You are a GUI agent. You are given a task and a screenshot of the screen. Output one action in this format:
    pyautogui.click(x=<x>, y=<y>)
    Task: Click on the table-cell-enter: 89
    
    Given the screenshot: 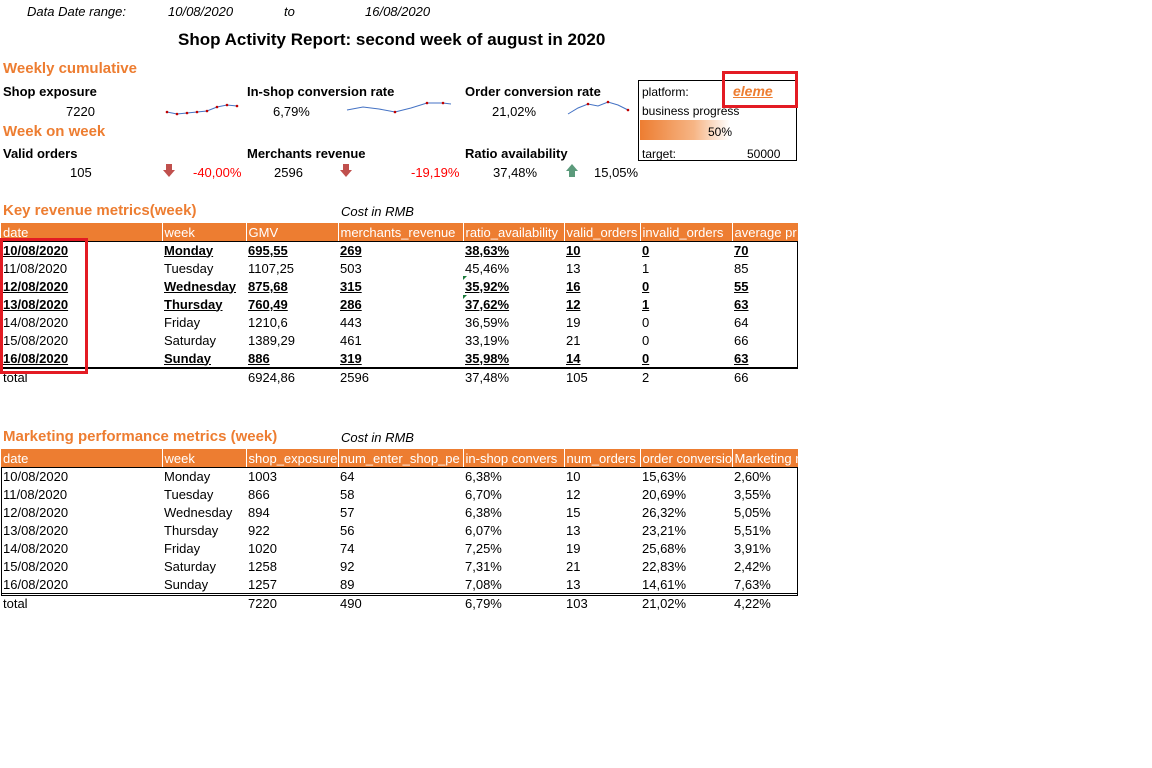 What is the action you would take?
    pyautogui.click(x=347, y=584)
    